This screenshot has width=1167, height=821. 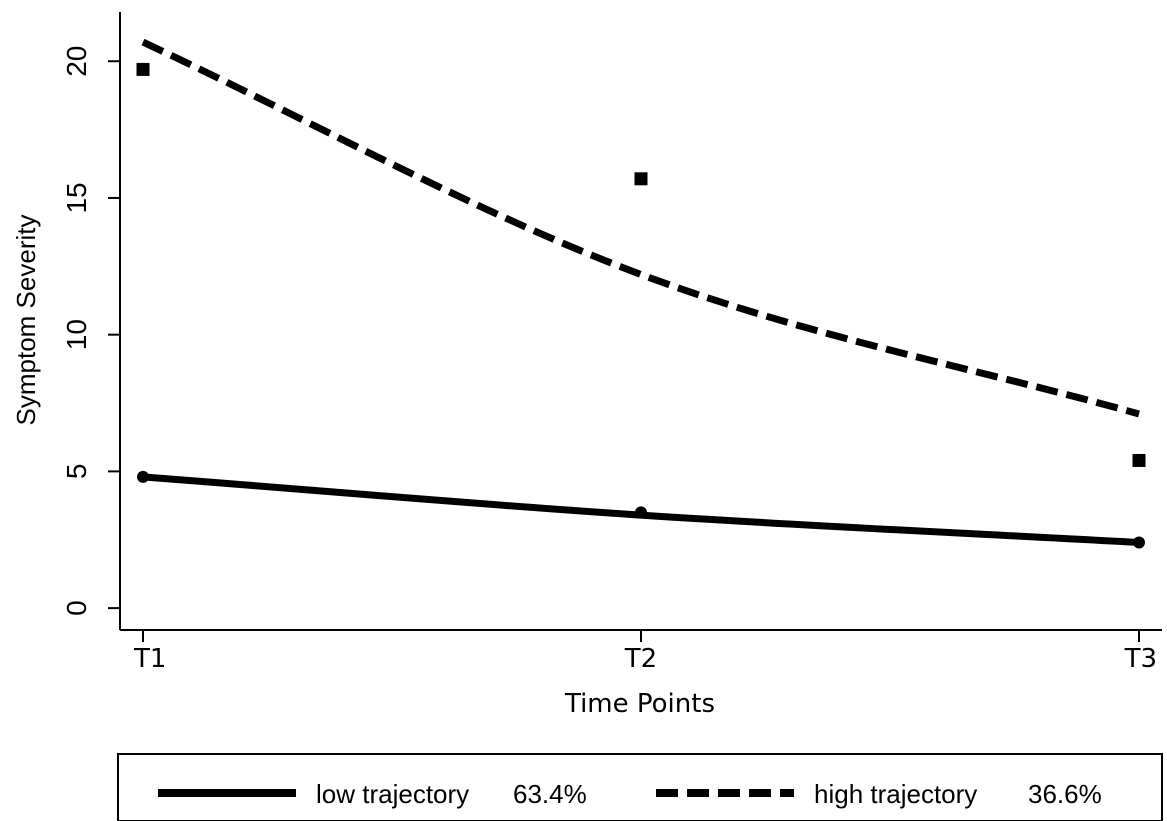 I want to click on y-tick-label-10: 10, so click(x=76, y=334).